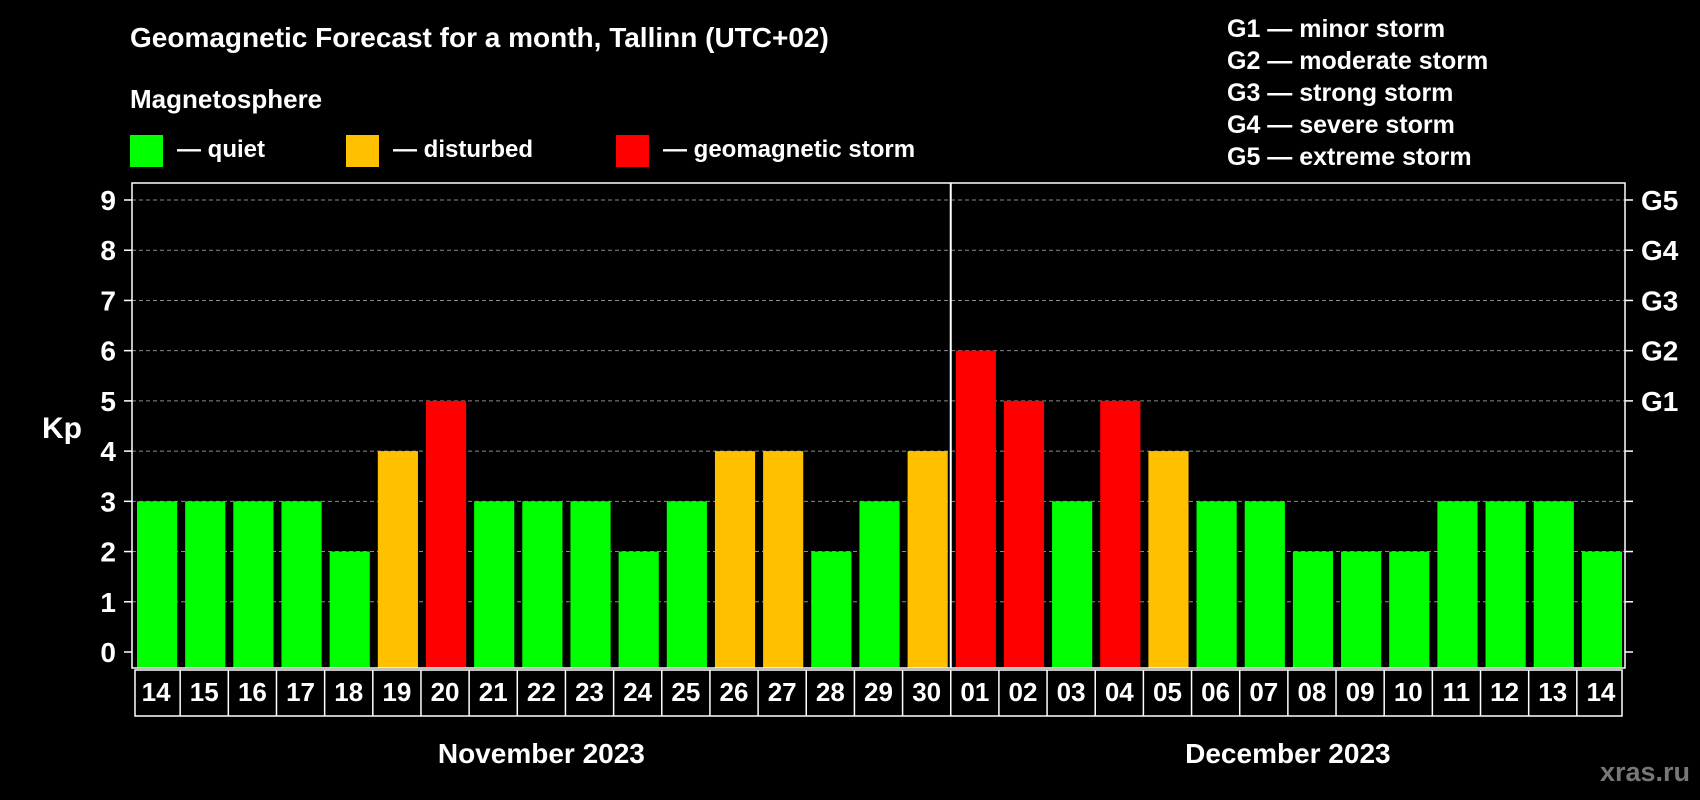  What do you see at coordinates (146, 151) in the screenshot?
I see `legend-swatch-quiet` at bounding box center [146, 151].